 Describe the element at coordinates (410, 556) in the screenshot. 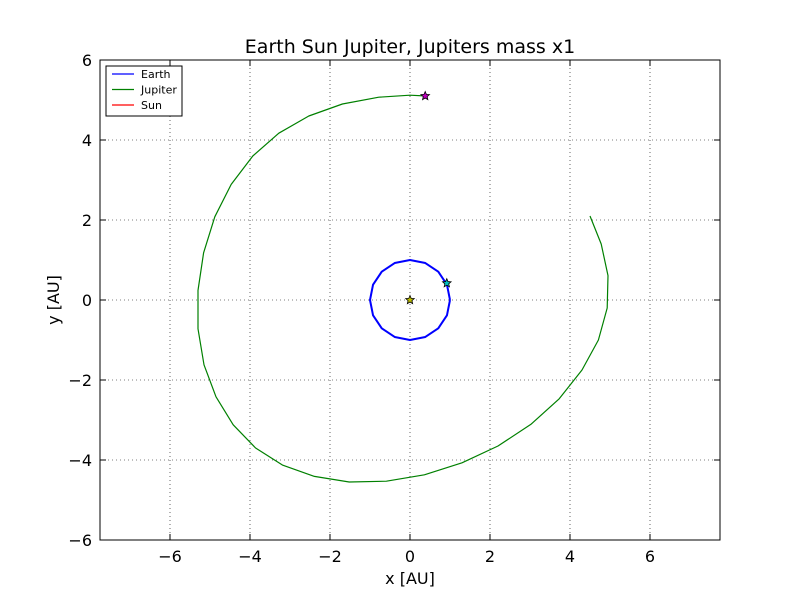

I see `x-tick-label: 0` at that location.